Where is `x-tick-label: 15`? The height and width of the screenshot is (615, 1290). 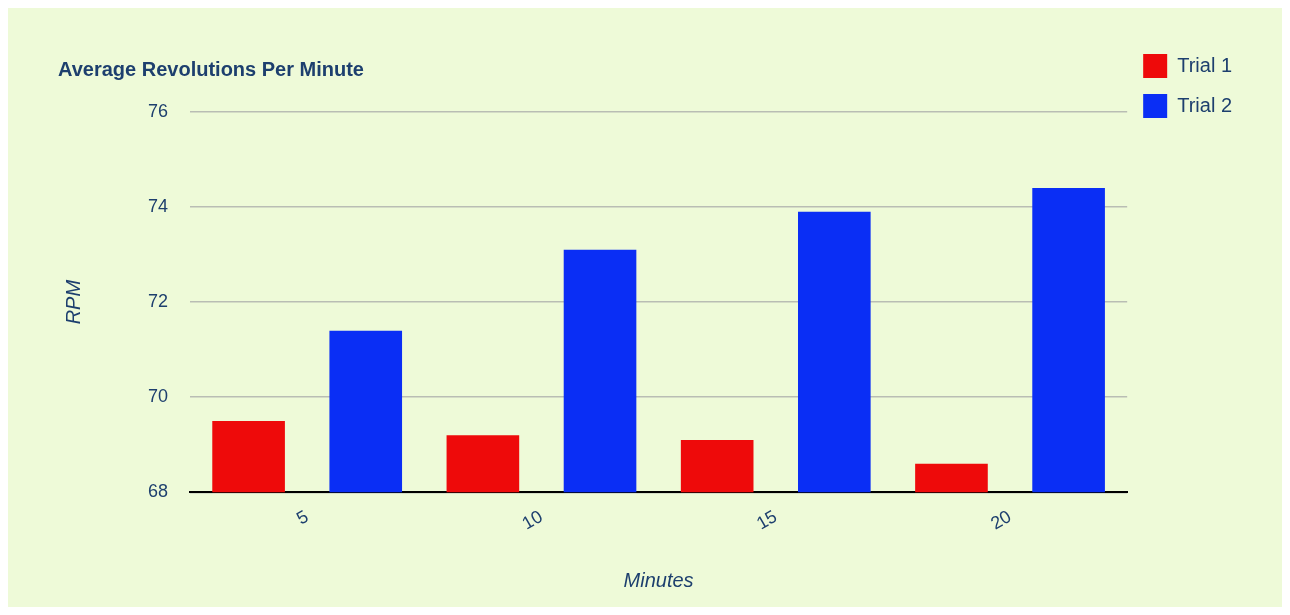
x-tick-label: 15 is located at coordinates (766, 520).